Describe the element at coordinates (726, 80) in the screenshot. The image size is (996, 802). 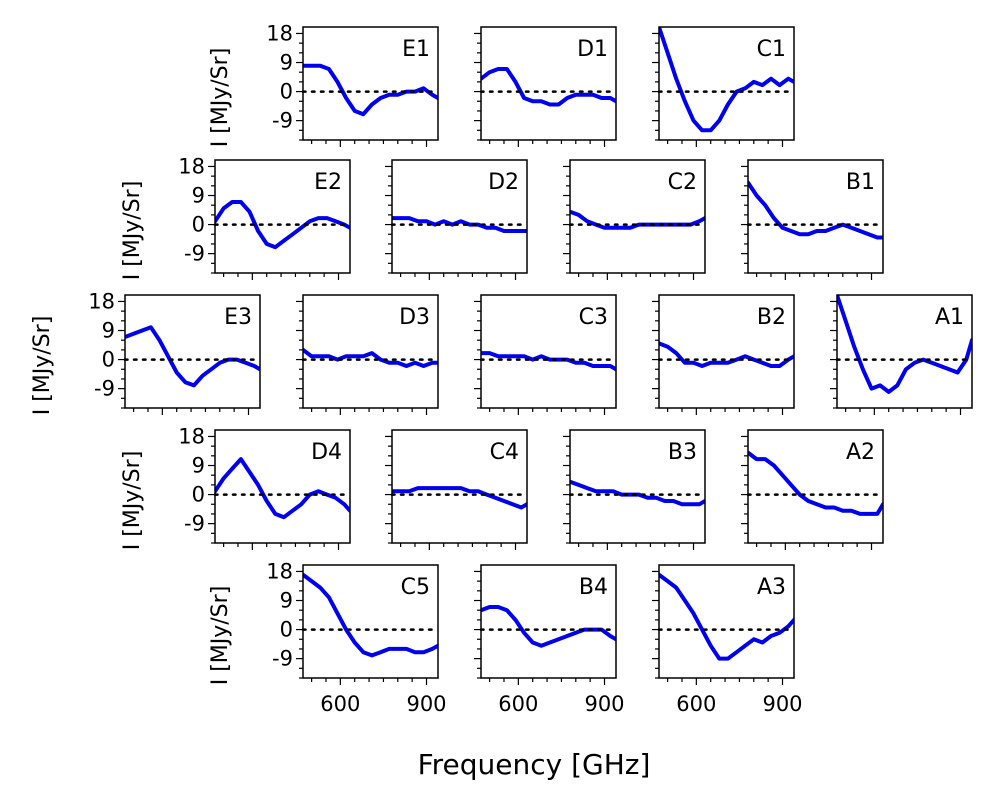
I see `series-line-c1` at that location.